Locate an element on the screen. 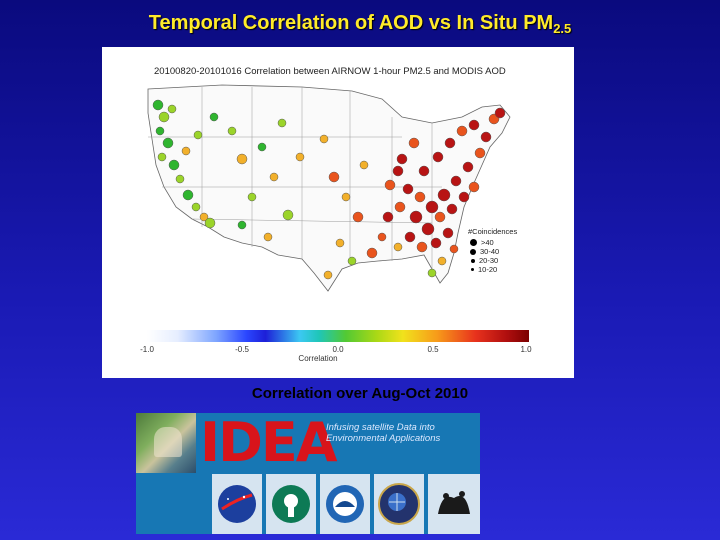 The width and height of the screenshot is (720, 540). slide-title-subscript: 2.5 is located at coordinates (562, 28).